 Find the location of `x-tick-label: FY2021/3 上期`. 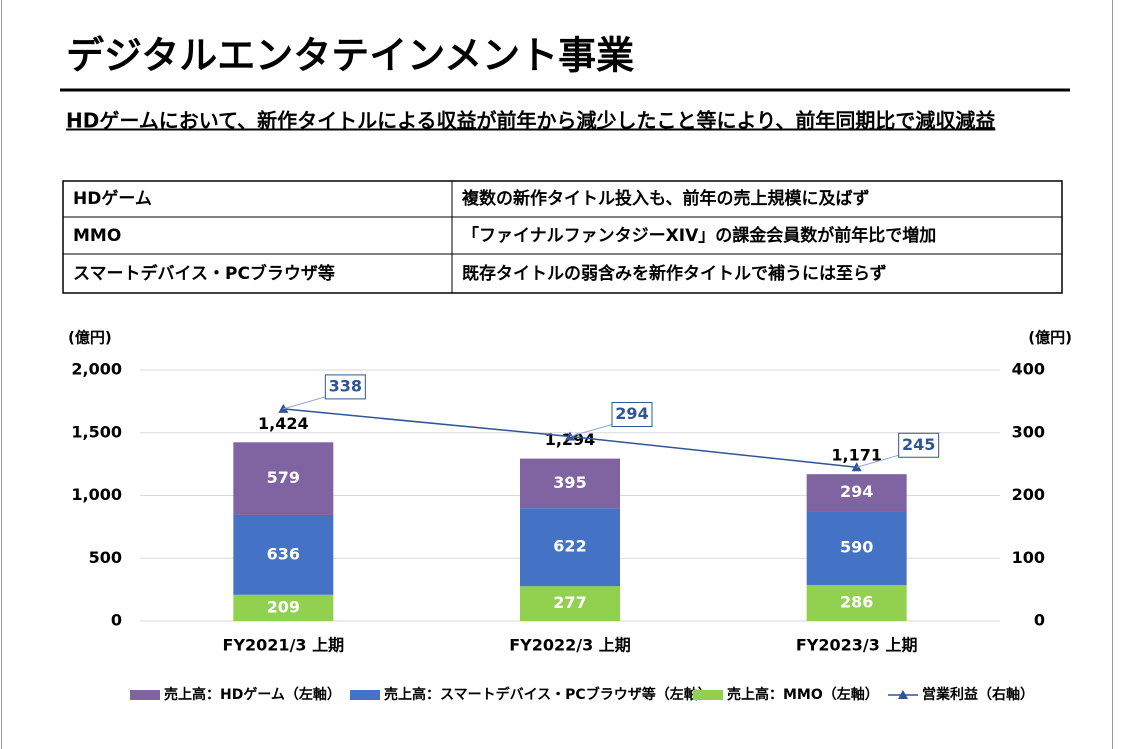

x-tick-label: FY2021/3 上期 is located at coordinates (284, 645).